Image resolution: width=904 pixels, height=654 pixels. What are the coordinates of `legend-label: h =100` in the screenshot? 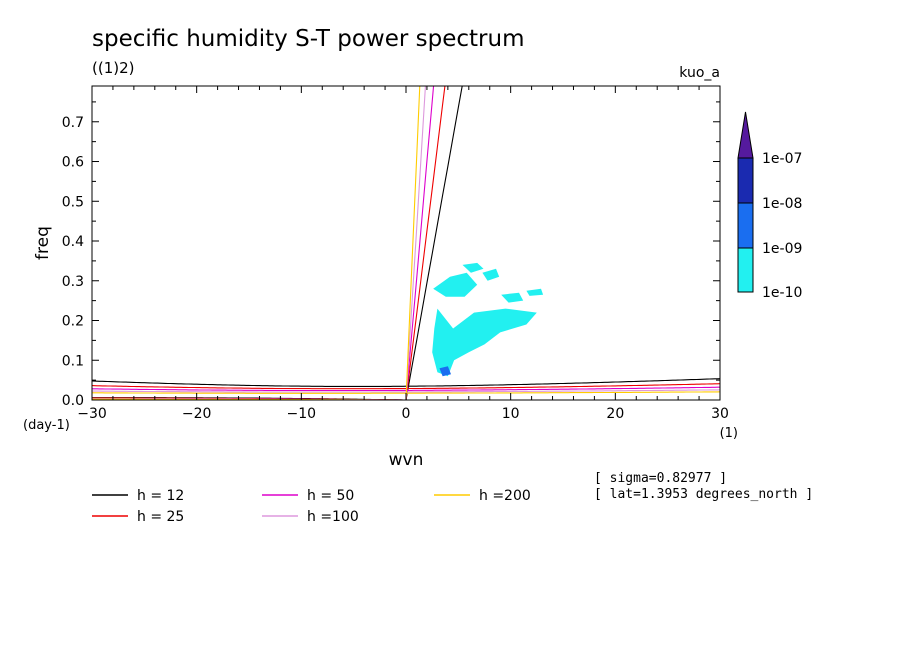 It's located at (333, 517).